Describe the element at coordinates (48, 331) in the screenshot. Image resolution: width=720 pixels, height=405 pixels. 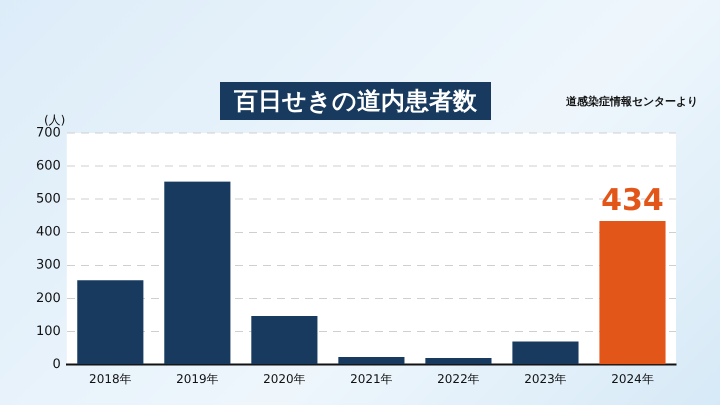
I see `y-tick-label: 100` at that location.